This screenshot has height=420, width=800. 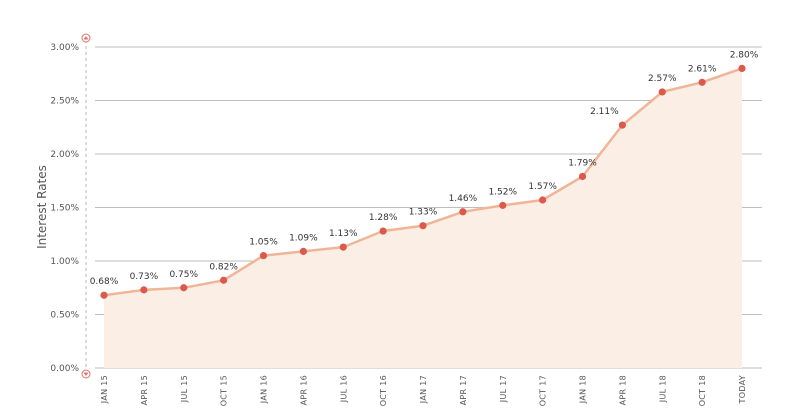 I want to click on data-label: 0.82%, so click(x=223, y=267).